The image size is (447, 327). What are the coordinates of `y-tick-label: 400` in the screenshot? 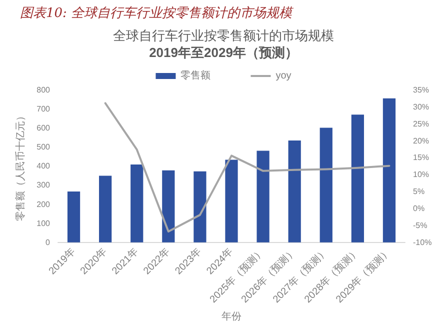 It's located at (43, 166).